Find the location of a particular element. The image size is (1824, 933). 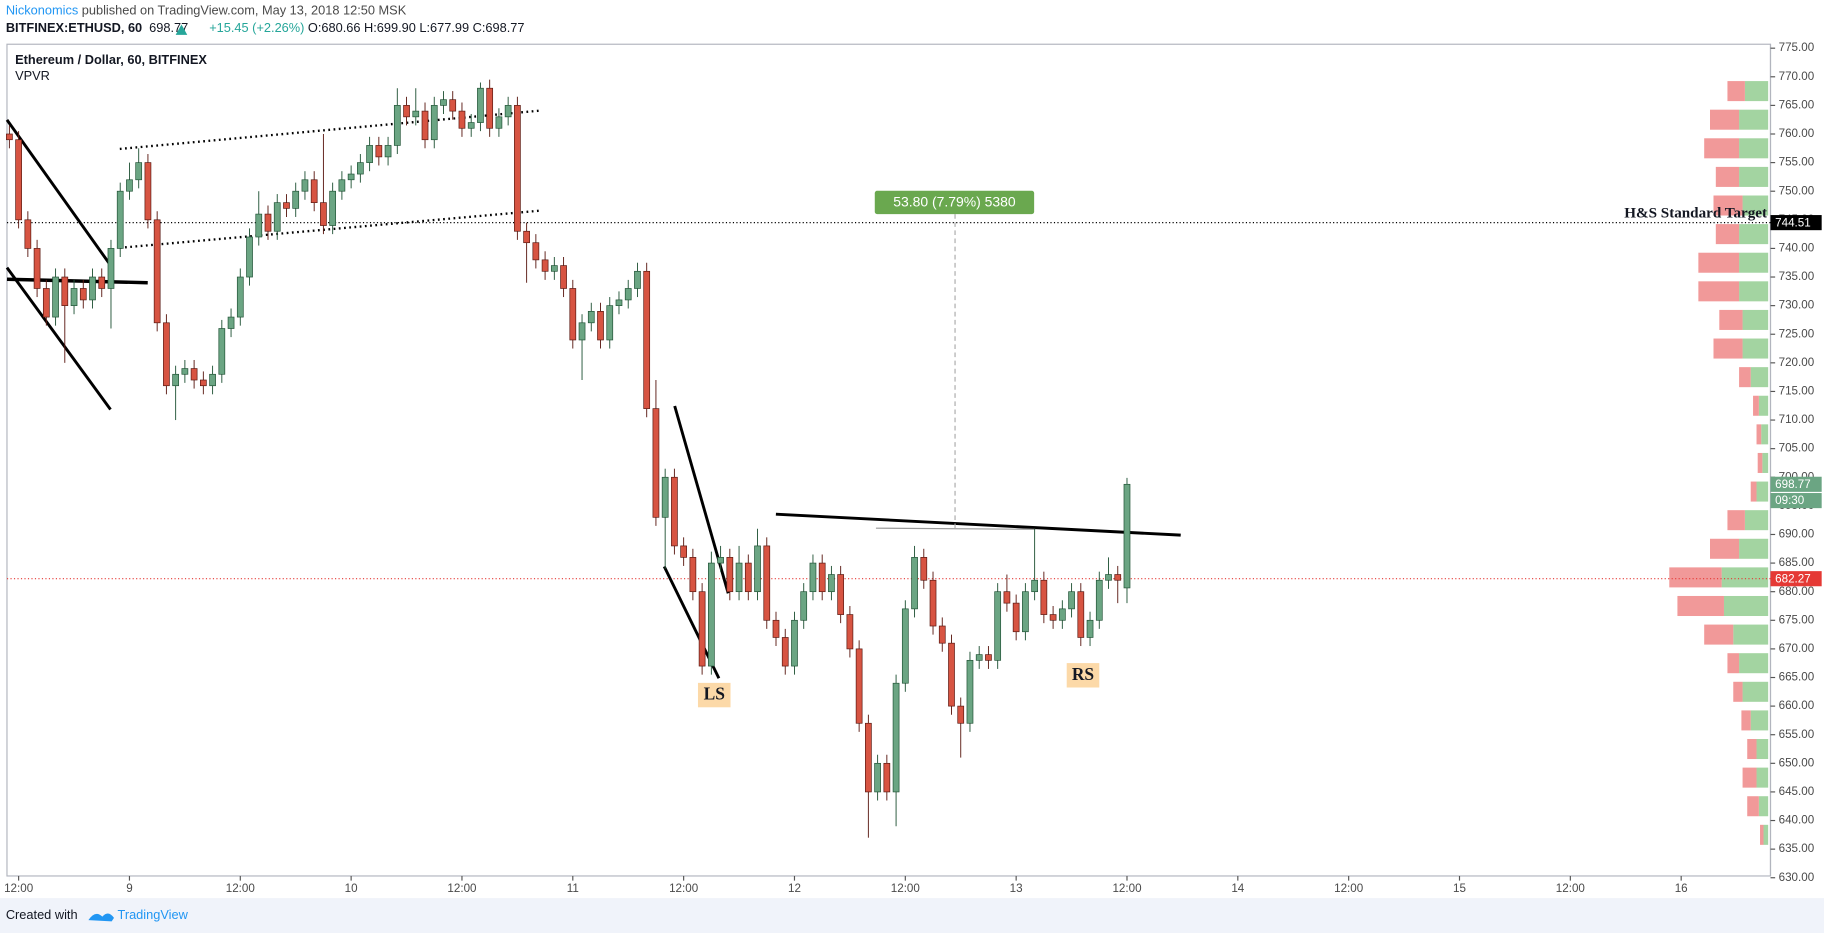

price-line-label: 682.27 is located at coordinates (1793, 578).